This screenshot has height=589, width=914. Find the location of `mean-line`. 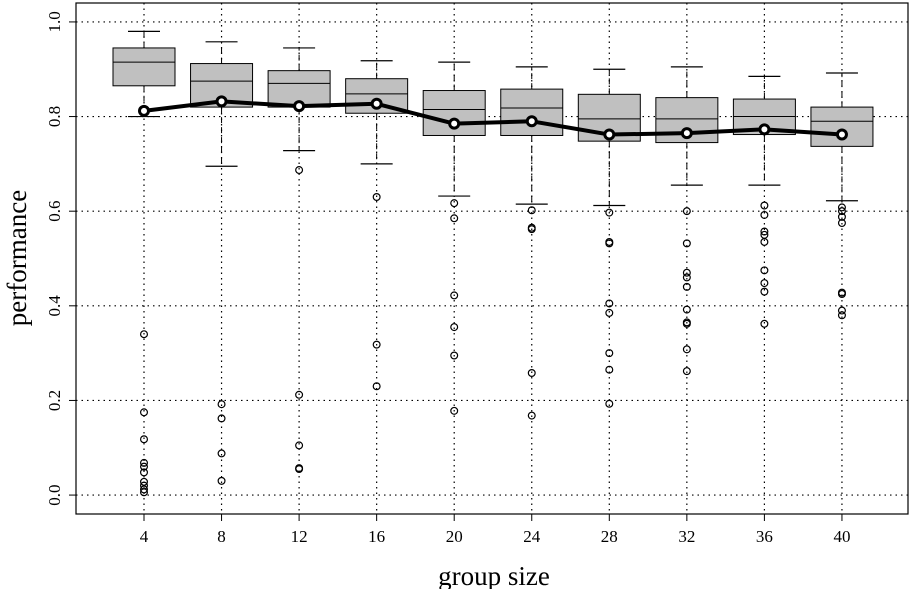

mean-line is located at coordinates (493, 118).